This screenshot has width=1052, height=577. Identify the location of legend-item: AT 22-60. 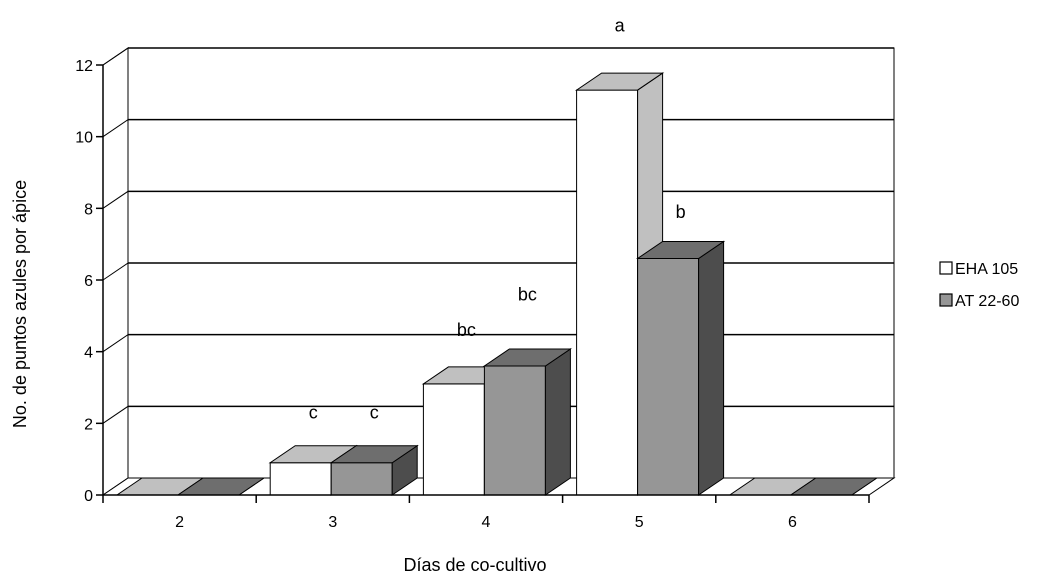
(979, 301).